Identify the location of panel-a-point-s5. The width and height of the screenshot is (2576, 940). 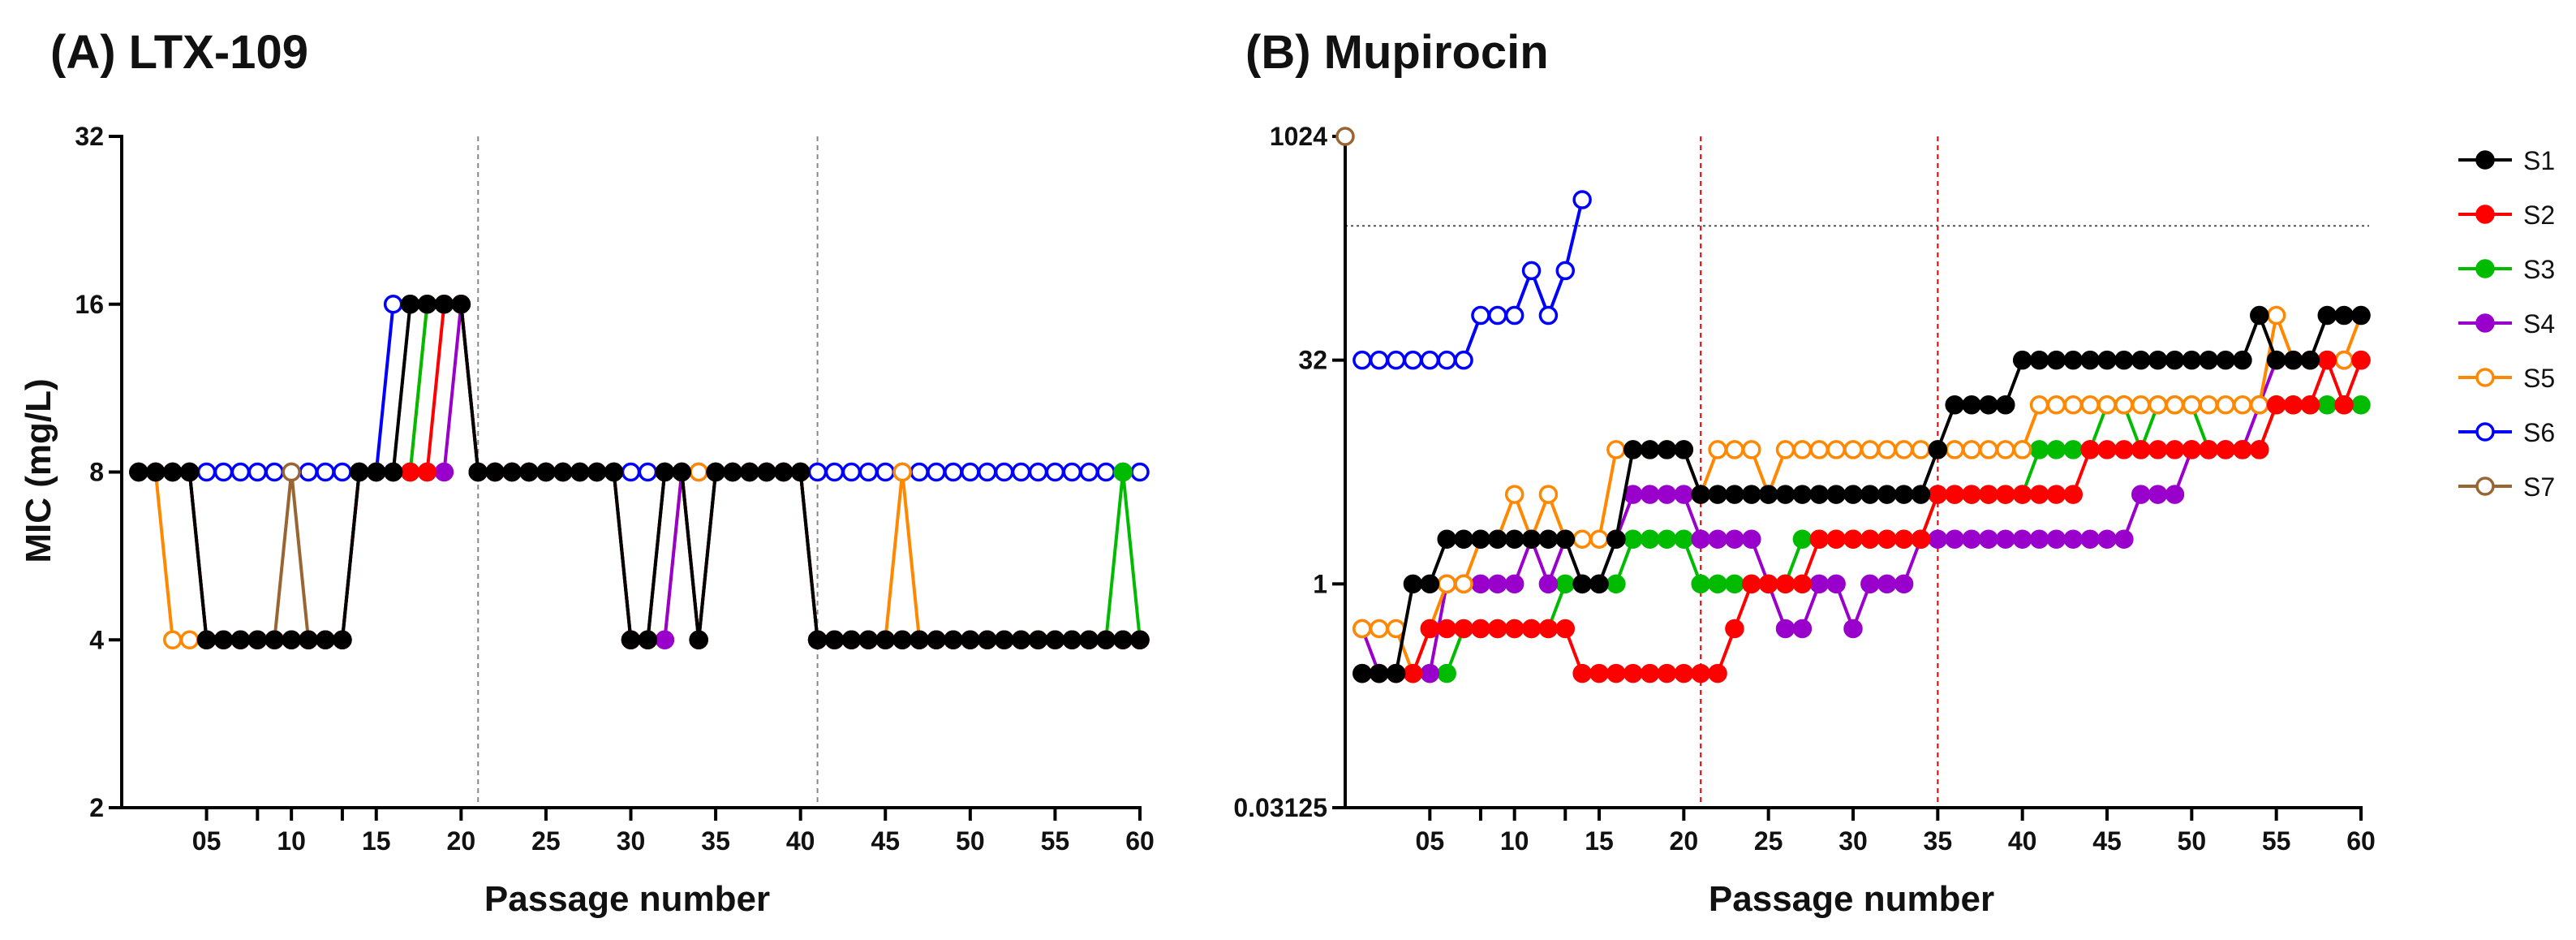
(189, 639).